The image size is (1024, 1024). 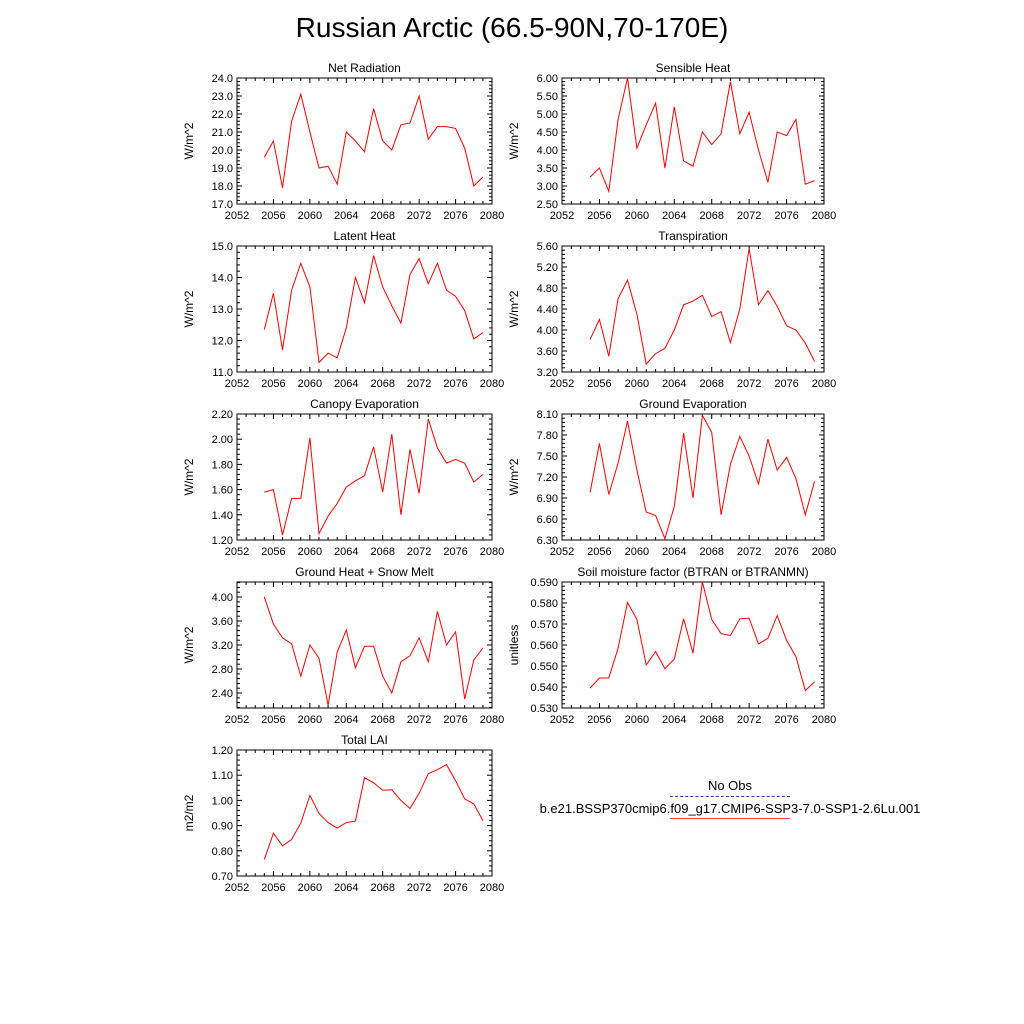 I want to click on y-tick-label: 17.0, so click(x=222, y=205).